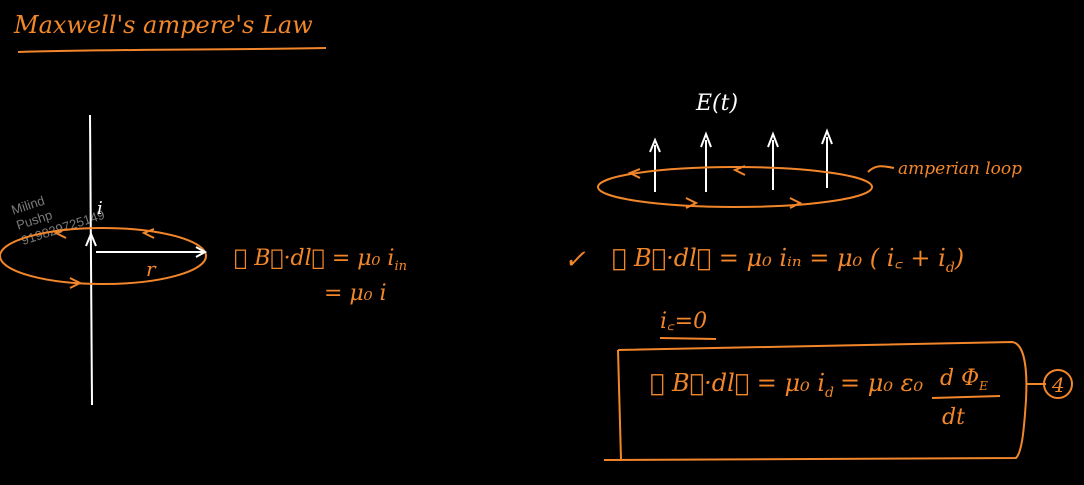  What do you see at coordinates (163, 25) in the screenshot?
I see `page-title: Maxwell's ampere's Law` at bounding box center [163, 25].